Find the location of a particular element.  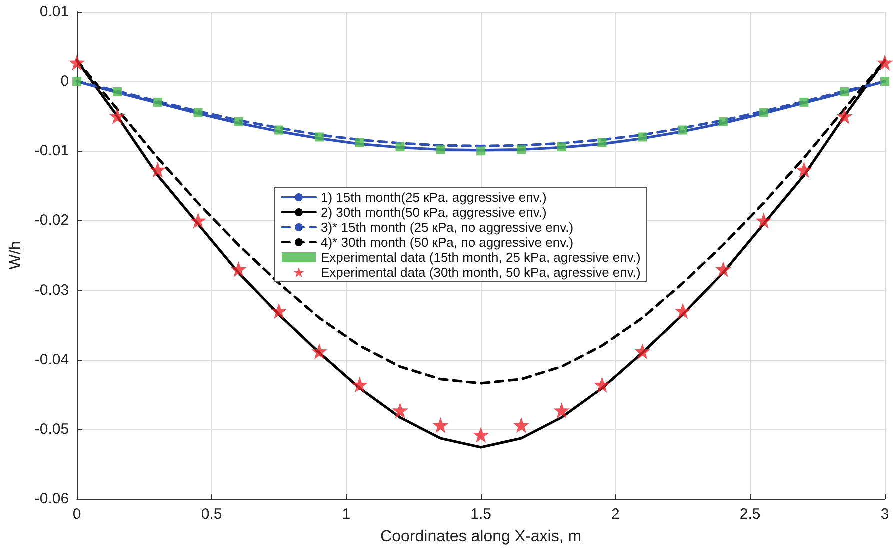

y-tick-label: -0.04 is located at coordinates (52, 359).